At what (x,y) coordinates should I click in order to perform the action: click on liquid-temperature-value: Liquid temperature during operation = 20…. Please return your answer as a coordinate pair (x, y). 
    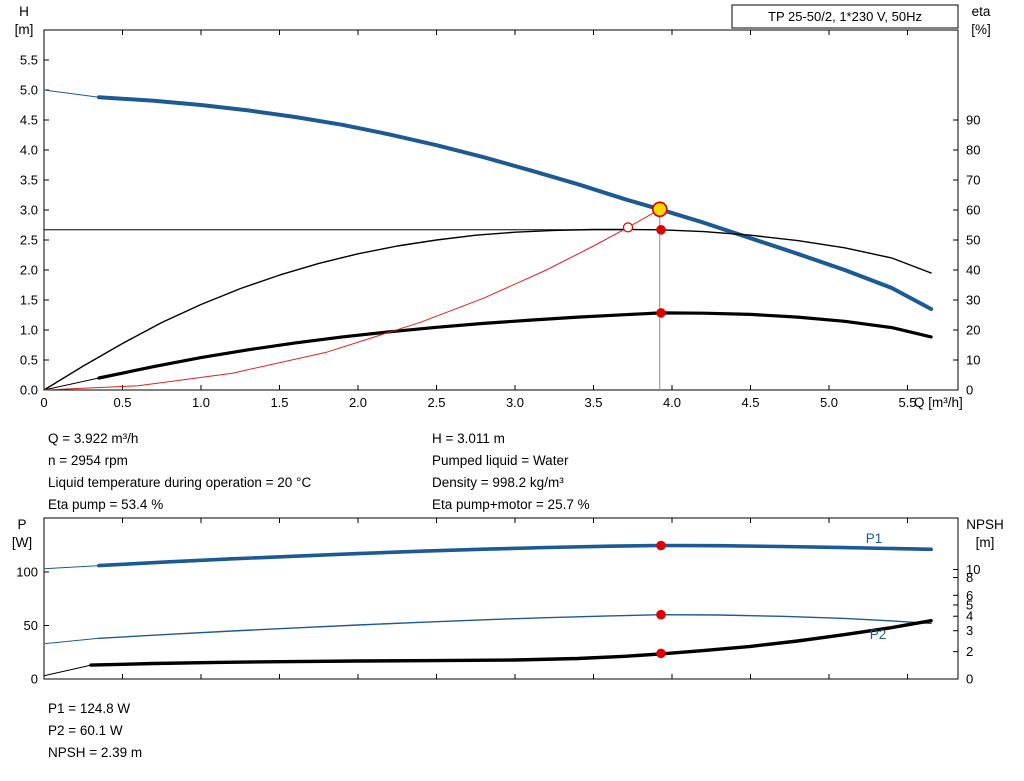
    Looking at the image, I should click on (180, 482).